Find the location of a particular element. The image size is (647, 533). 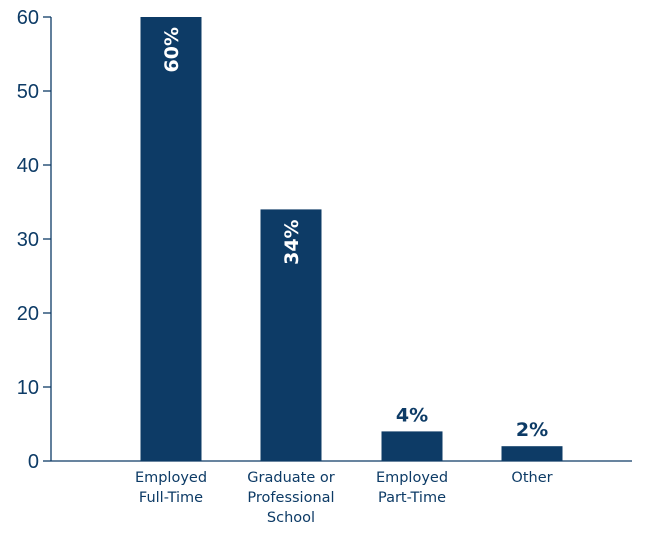

category-label: Employed Part-Time is located at coordinates (412, 488).